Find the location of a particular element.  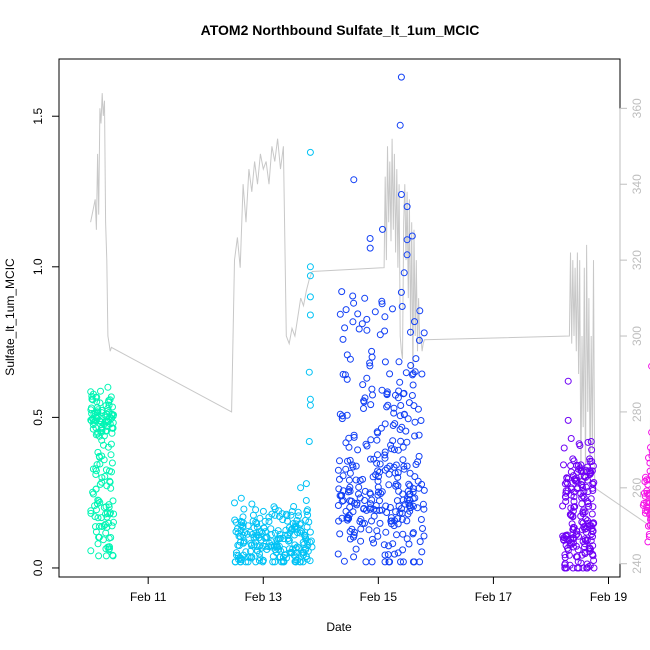

y2-tick-label: 340 is located at coordinates (637, 184).